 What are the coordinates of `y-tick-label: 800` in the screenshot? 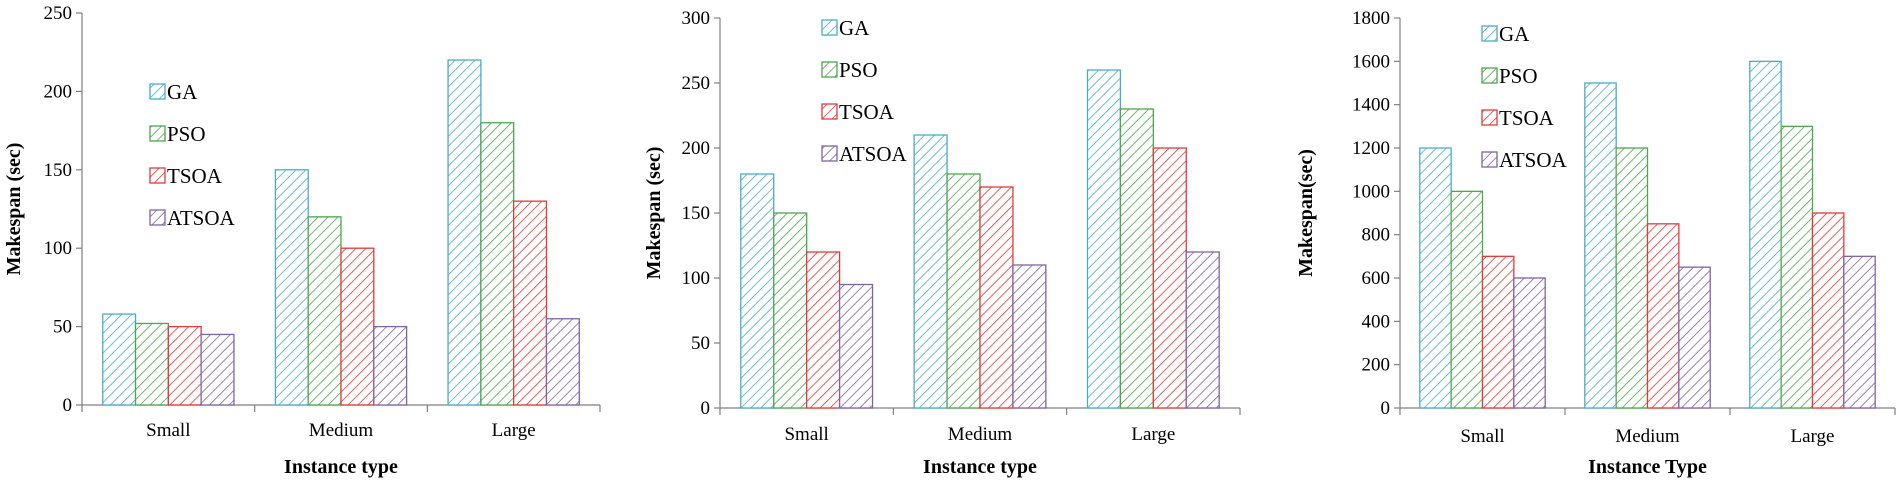 It's located at (1376, 235).